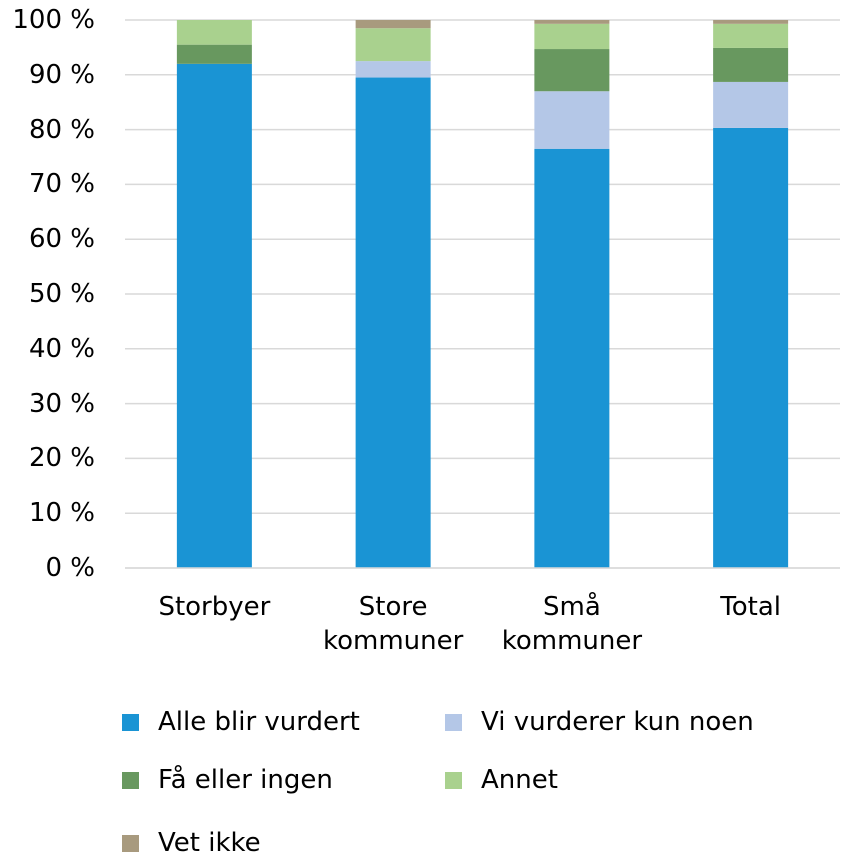 The height and width of the screenshot is (860, 850). Describe the element at coordinates (53, 20) in the screenshot. I see `y-tick-label: 100 %` at that location.